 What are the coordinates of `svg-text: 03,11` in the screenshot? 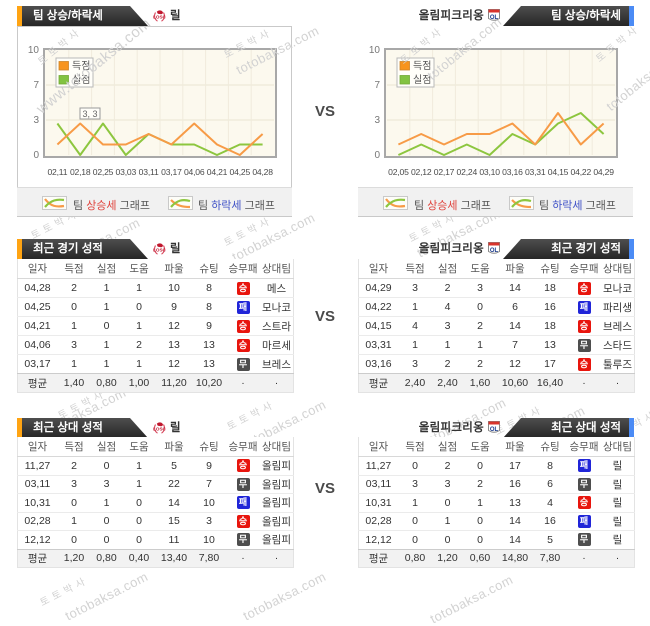 It's located at (149, 172).